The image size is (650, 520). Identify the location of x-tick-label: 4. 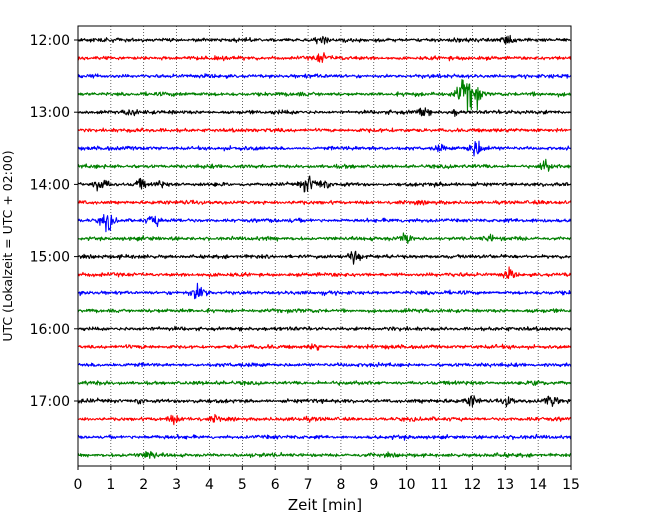
(209, 485).